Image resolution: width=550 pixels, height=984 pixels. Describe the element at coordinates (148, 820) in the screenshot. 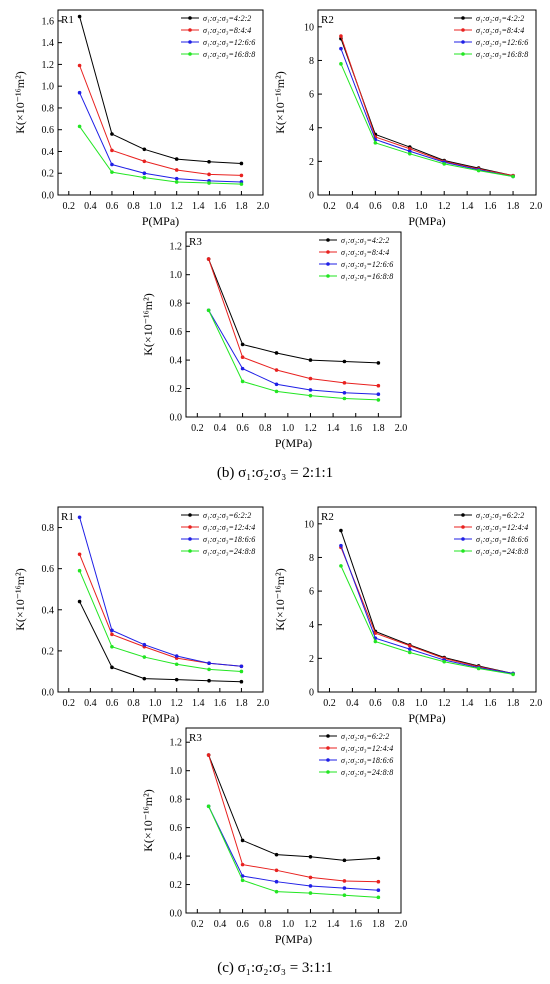

I see `c5-y-axis-label: K(×10⁻¹⁶m²)` at that location.